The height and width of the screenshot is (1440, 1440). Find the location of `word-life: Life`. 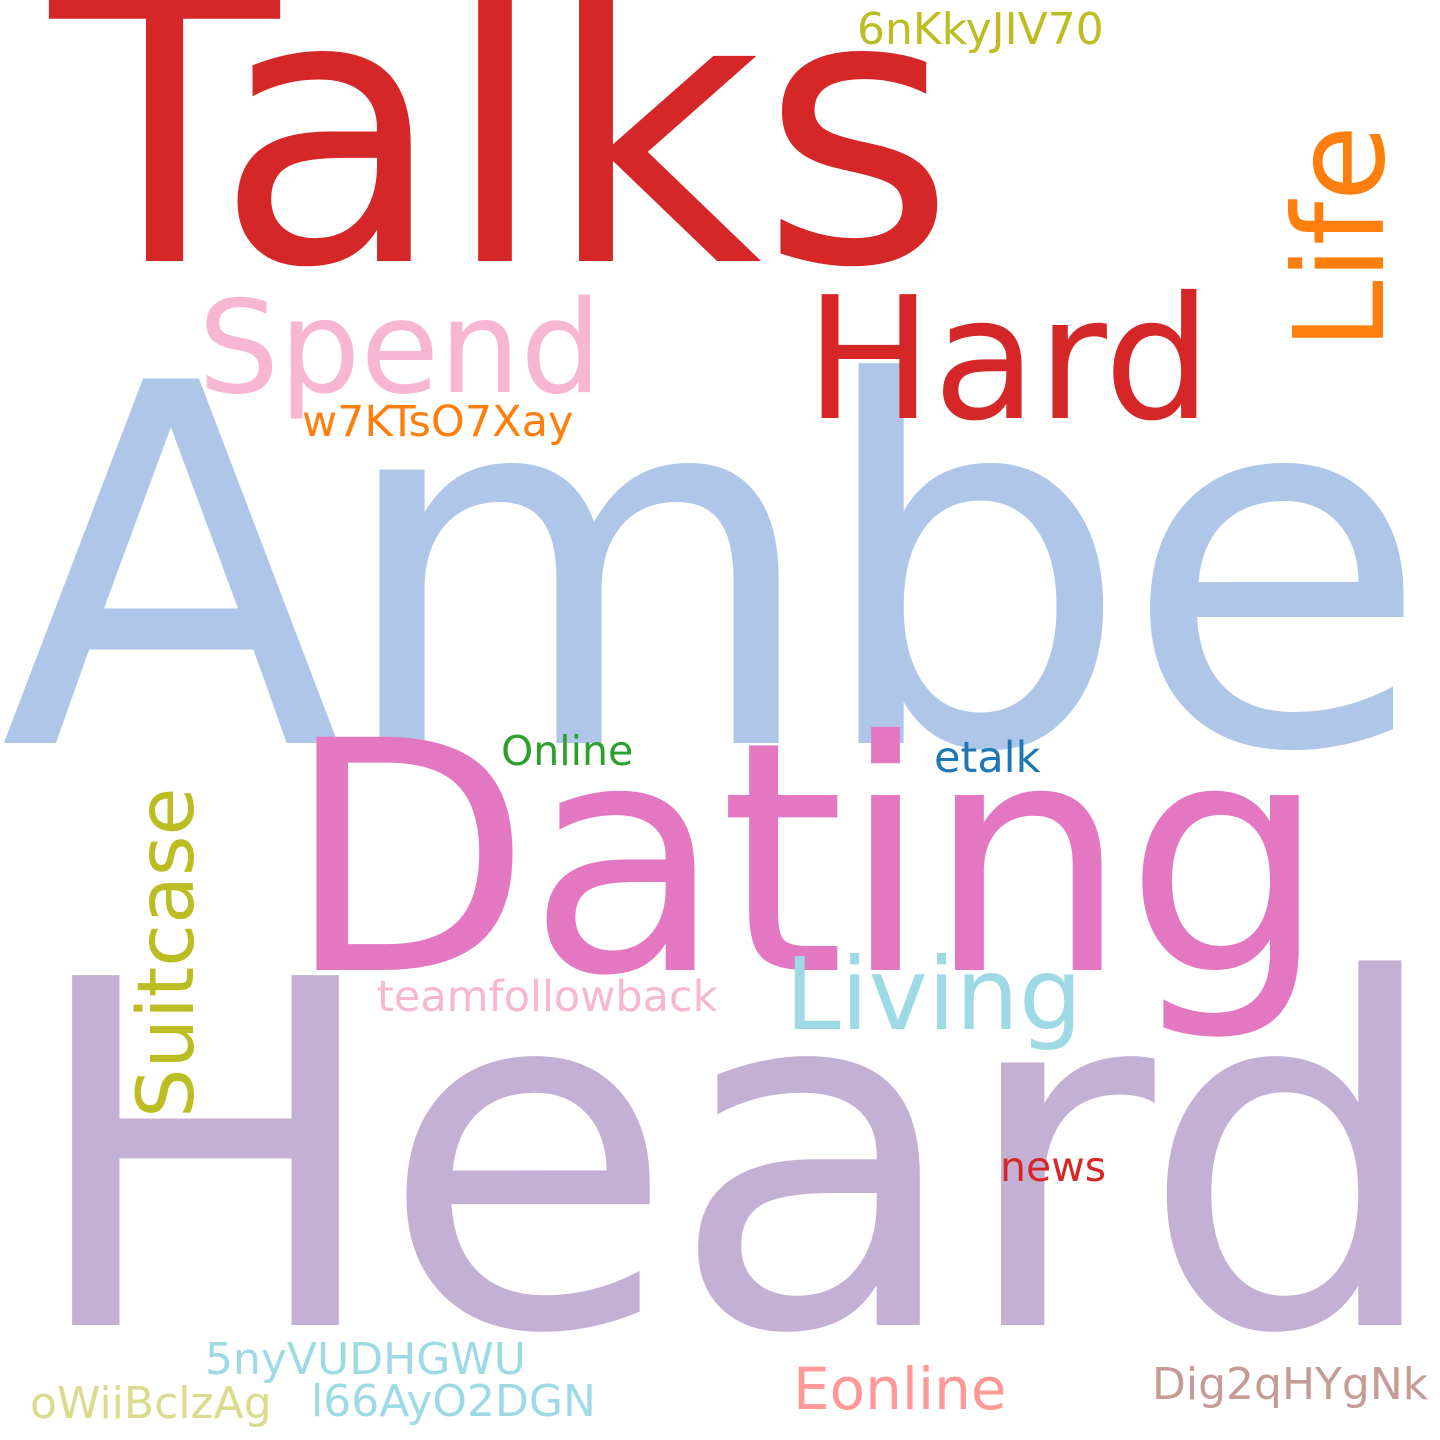

word-life: Life is located at coordinates (1340, 237).